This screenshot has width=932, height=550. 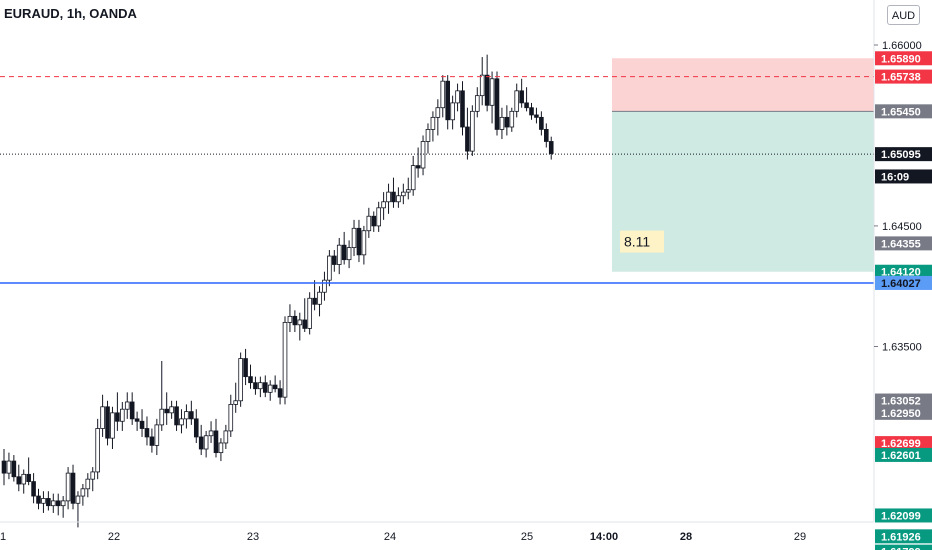 What do you see at coordinates (800, 537) in the screenshot?
I see `time-tick-label: 29` at bounding box center [800, 537].